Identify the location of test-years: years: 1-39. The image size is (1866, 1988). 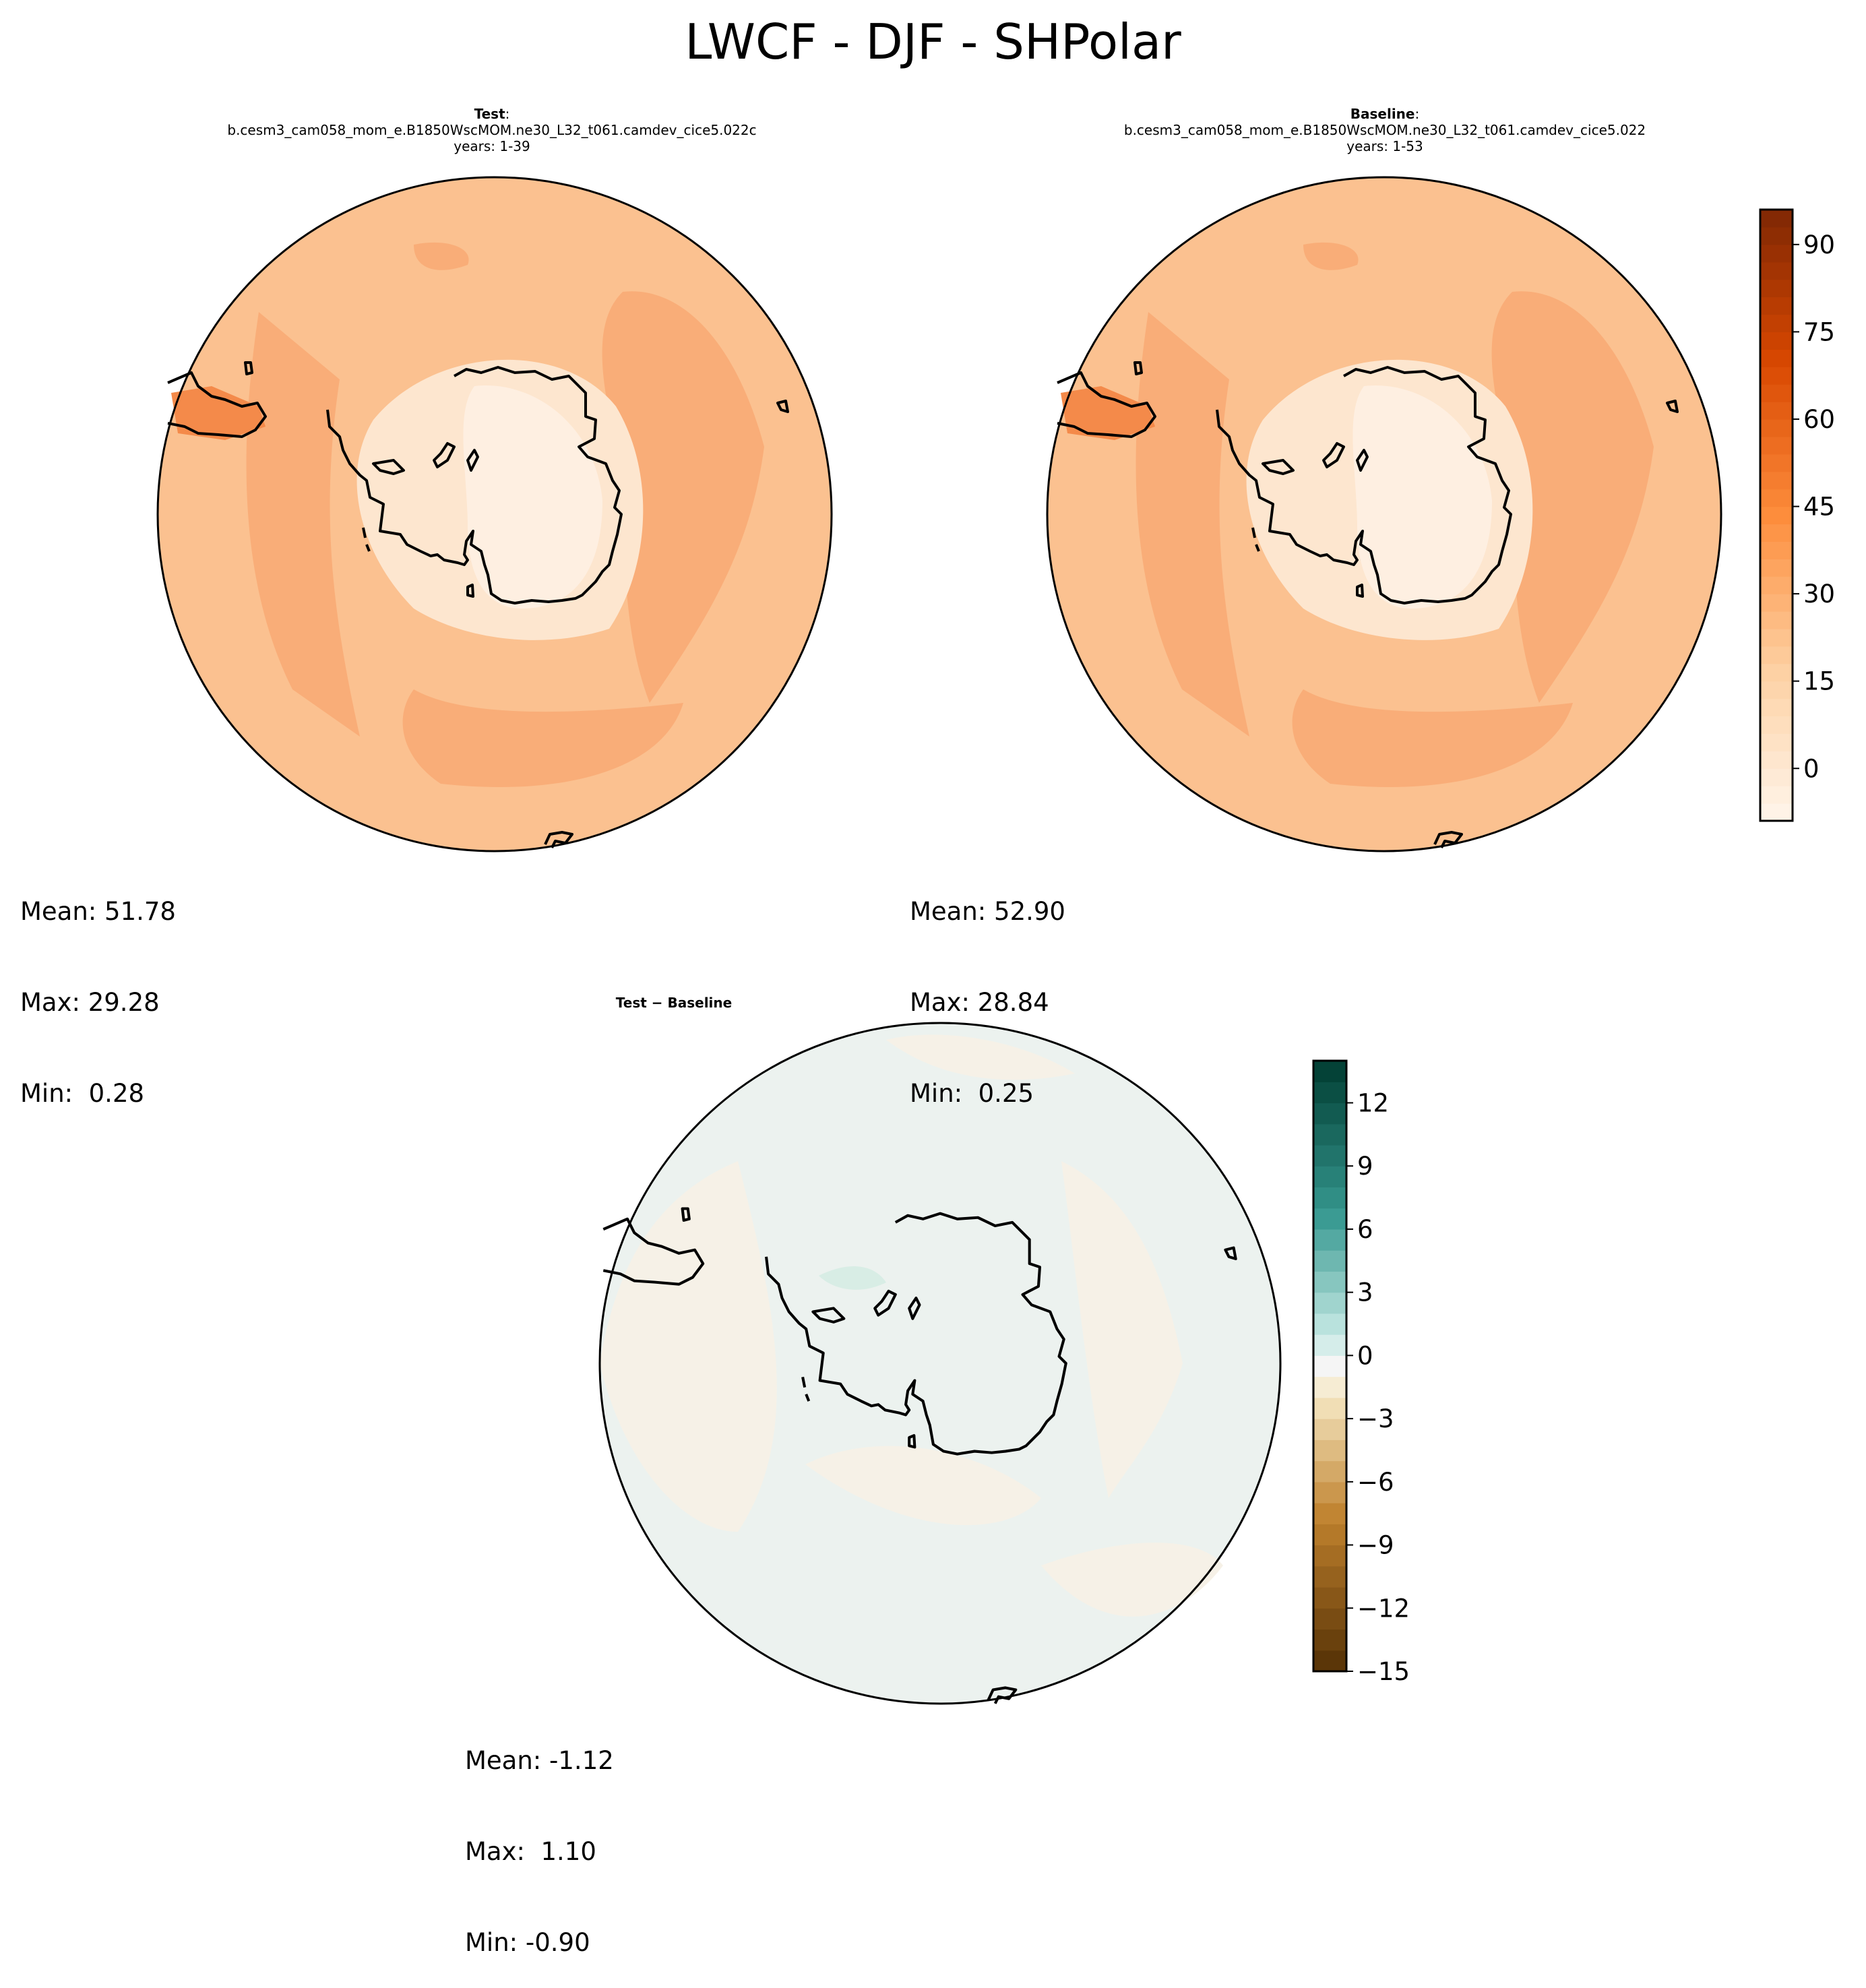
(492, 146).